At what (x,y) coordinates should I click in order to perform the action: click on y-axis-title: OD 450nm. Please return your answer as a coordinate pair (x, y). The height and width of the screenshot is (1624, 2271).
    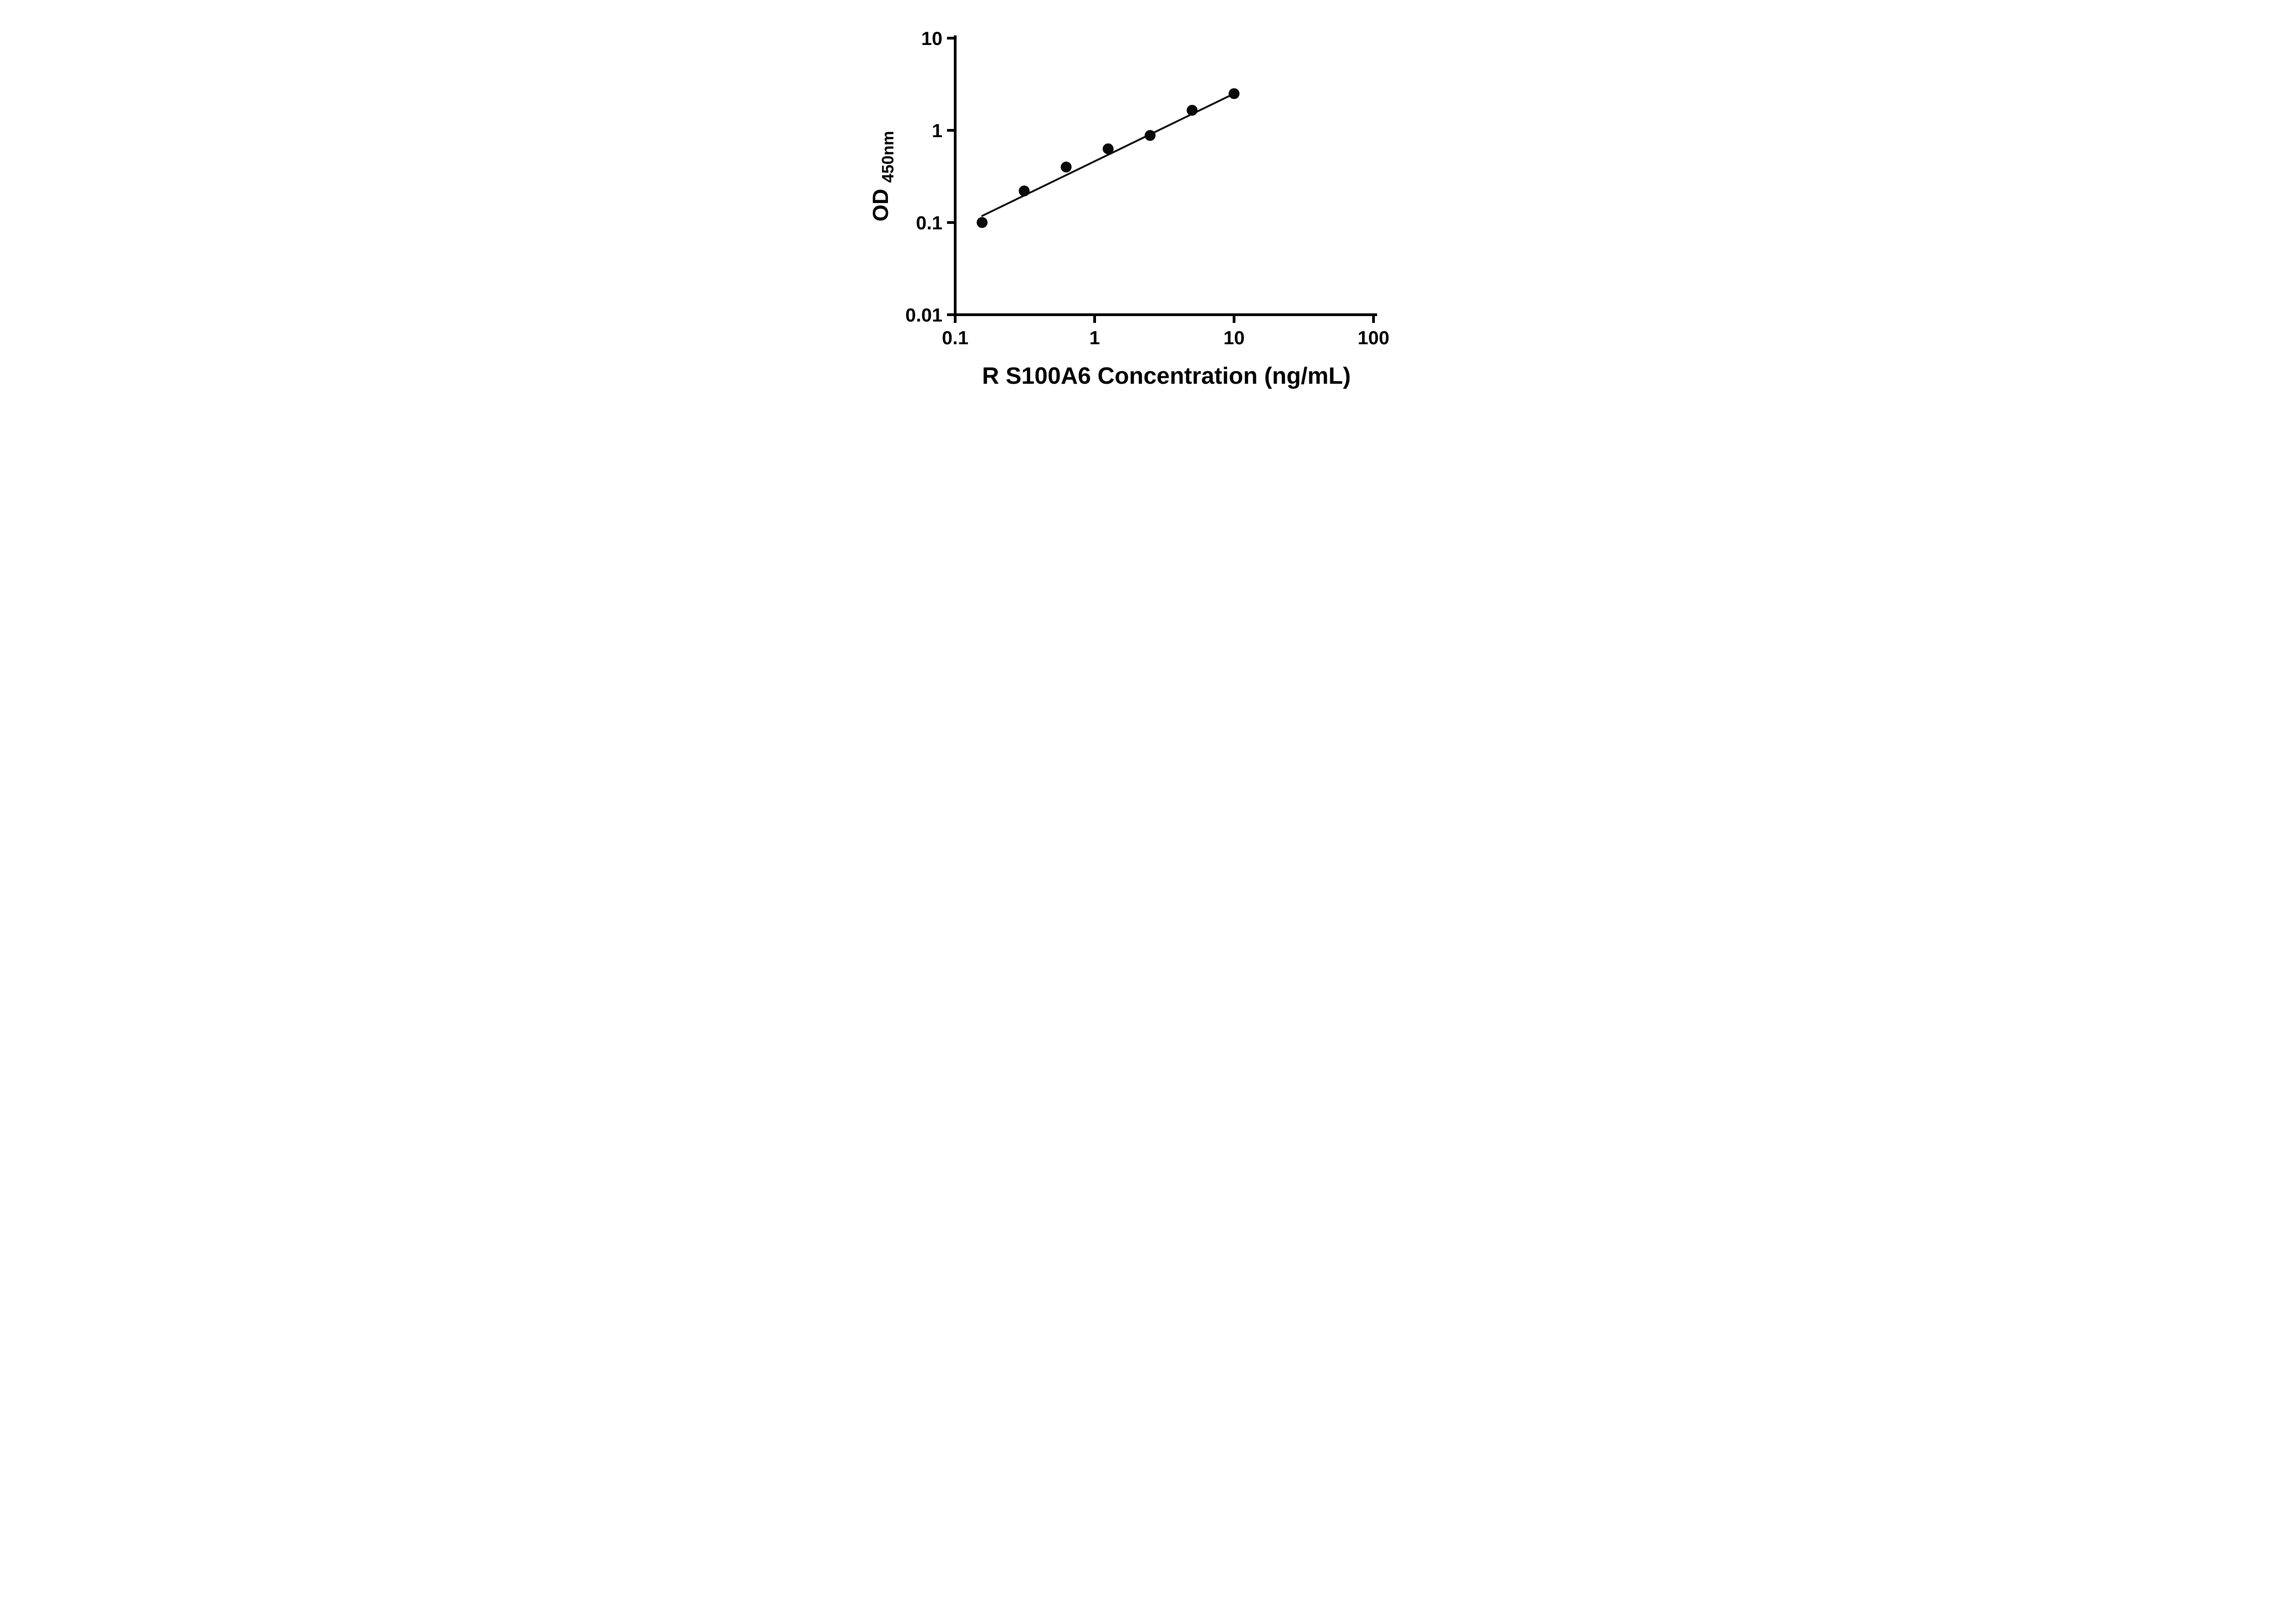
    Looking at the image, I should click on (883, 176).